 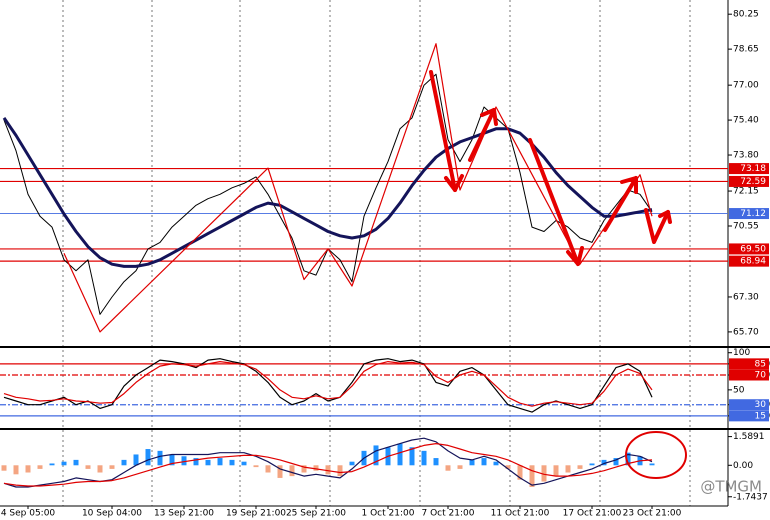 I want to click on y-tick-label: 70.55, so click(x=746, y=226).